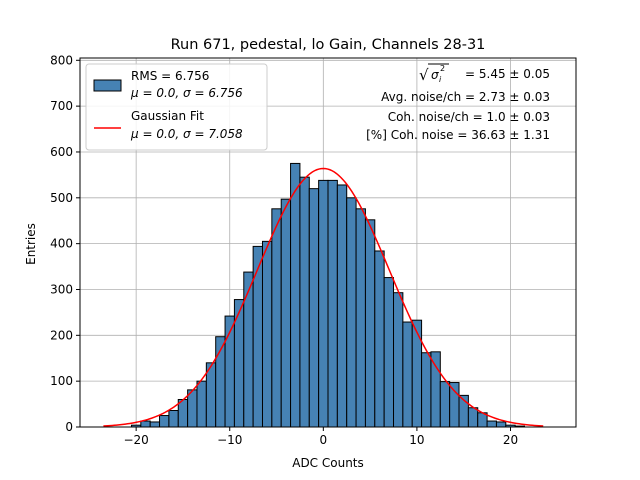 The height and width of the screenshot is (480, 640). What do you see at coordinates (507, 74) in the screenshot?
I see `annotation-total-noise-value: = 5.45 ± 0.05` at bounding box center [507, 74].